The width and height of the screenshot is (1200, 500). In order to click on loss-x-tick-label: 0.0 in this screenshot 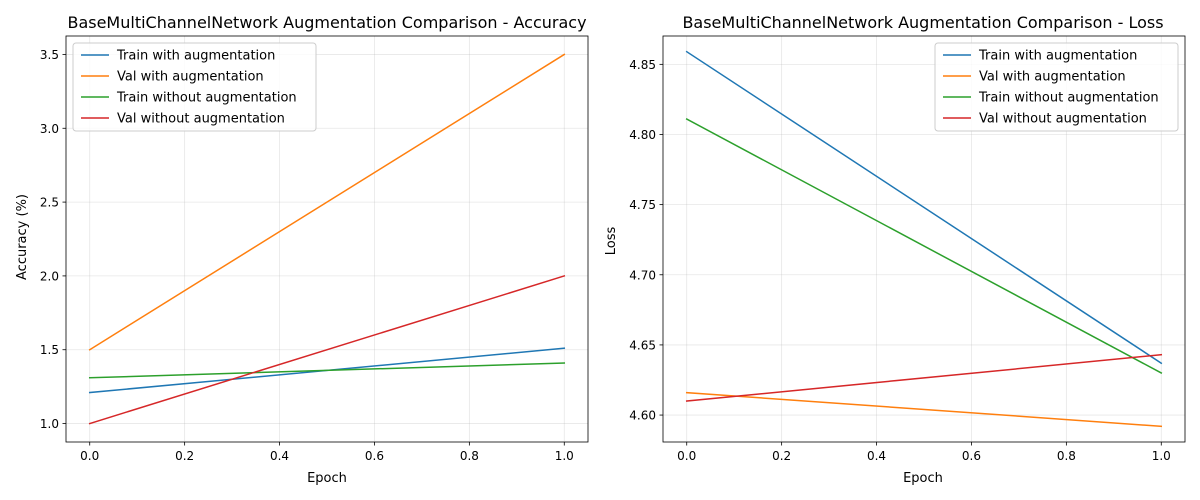, I will do `click(686, 456)`.